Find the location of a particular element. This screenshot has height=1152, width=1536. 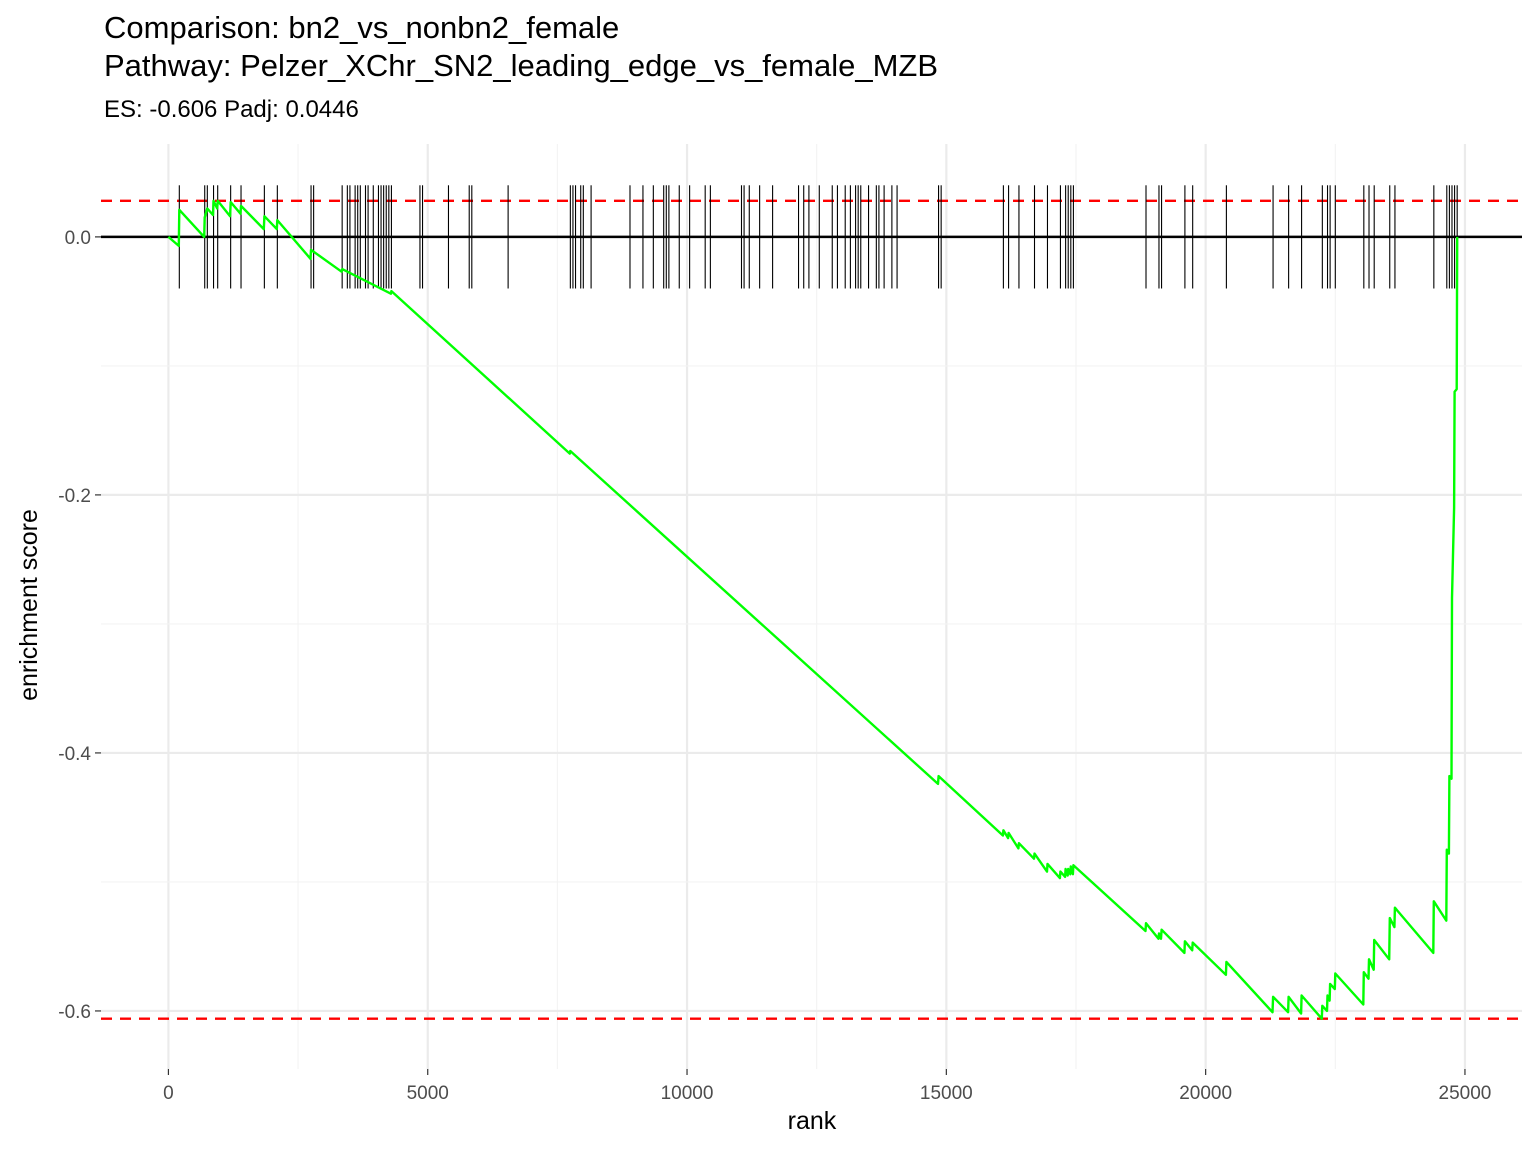

chart-subtitle: ES: -0.606 Padj: 0.0446 is located at coordinates (231, 109).